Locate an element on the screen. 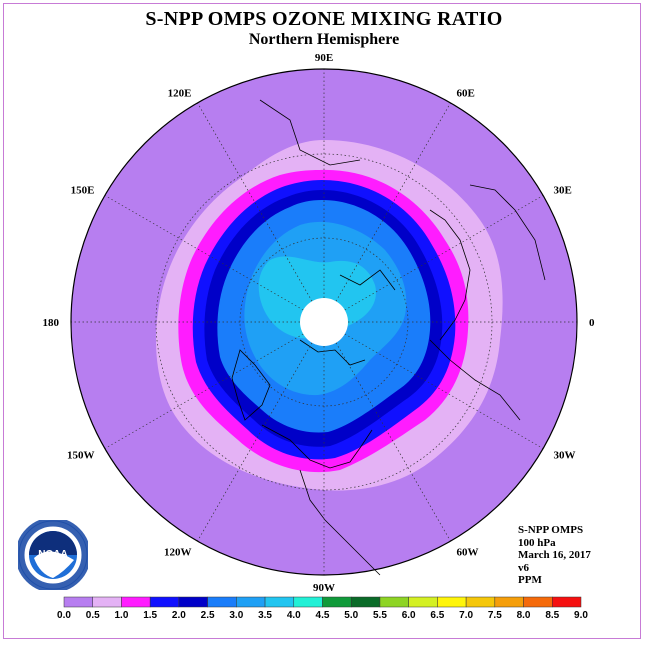  colorbar-tick-label: 2.0 is located at coordinates (179, 615).